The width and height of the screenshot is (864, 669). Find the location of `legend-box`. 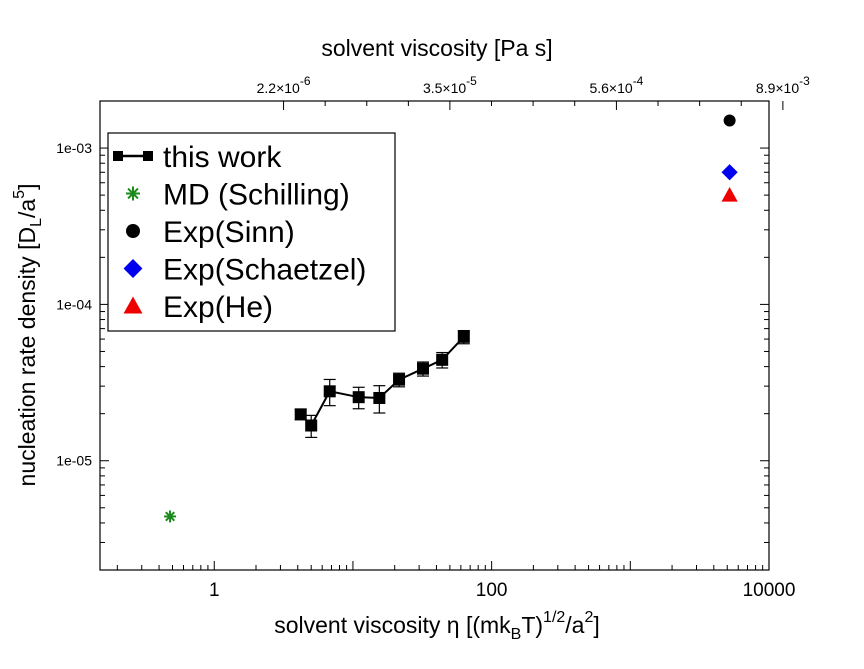

legend-box is located at coordinates (251, 232).